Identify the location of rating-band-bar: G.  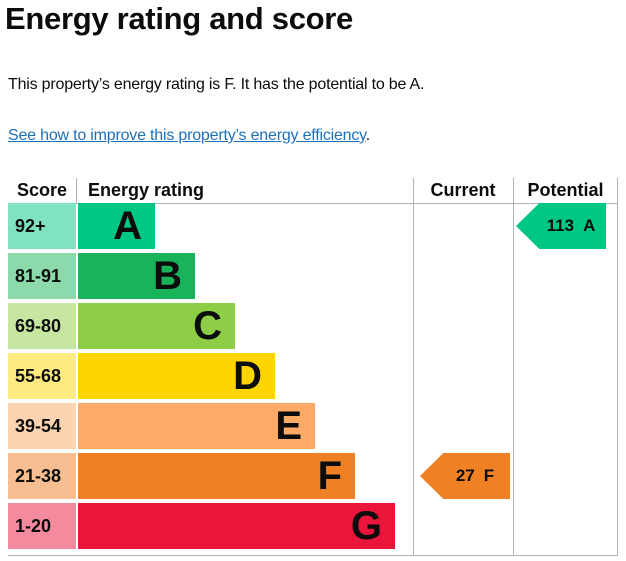
(236, 526).